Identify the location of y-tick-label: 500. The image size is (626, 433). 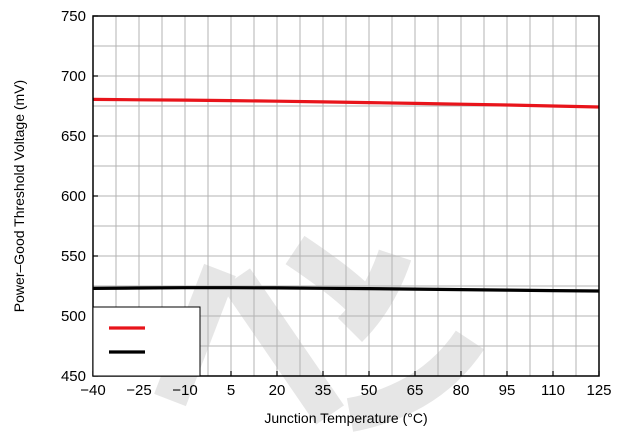
(73, 316).